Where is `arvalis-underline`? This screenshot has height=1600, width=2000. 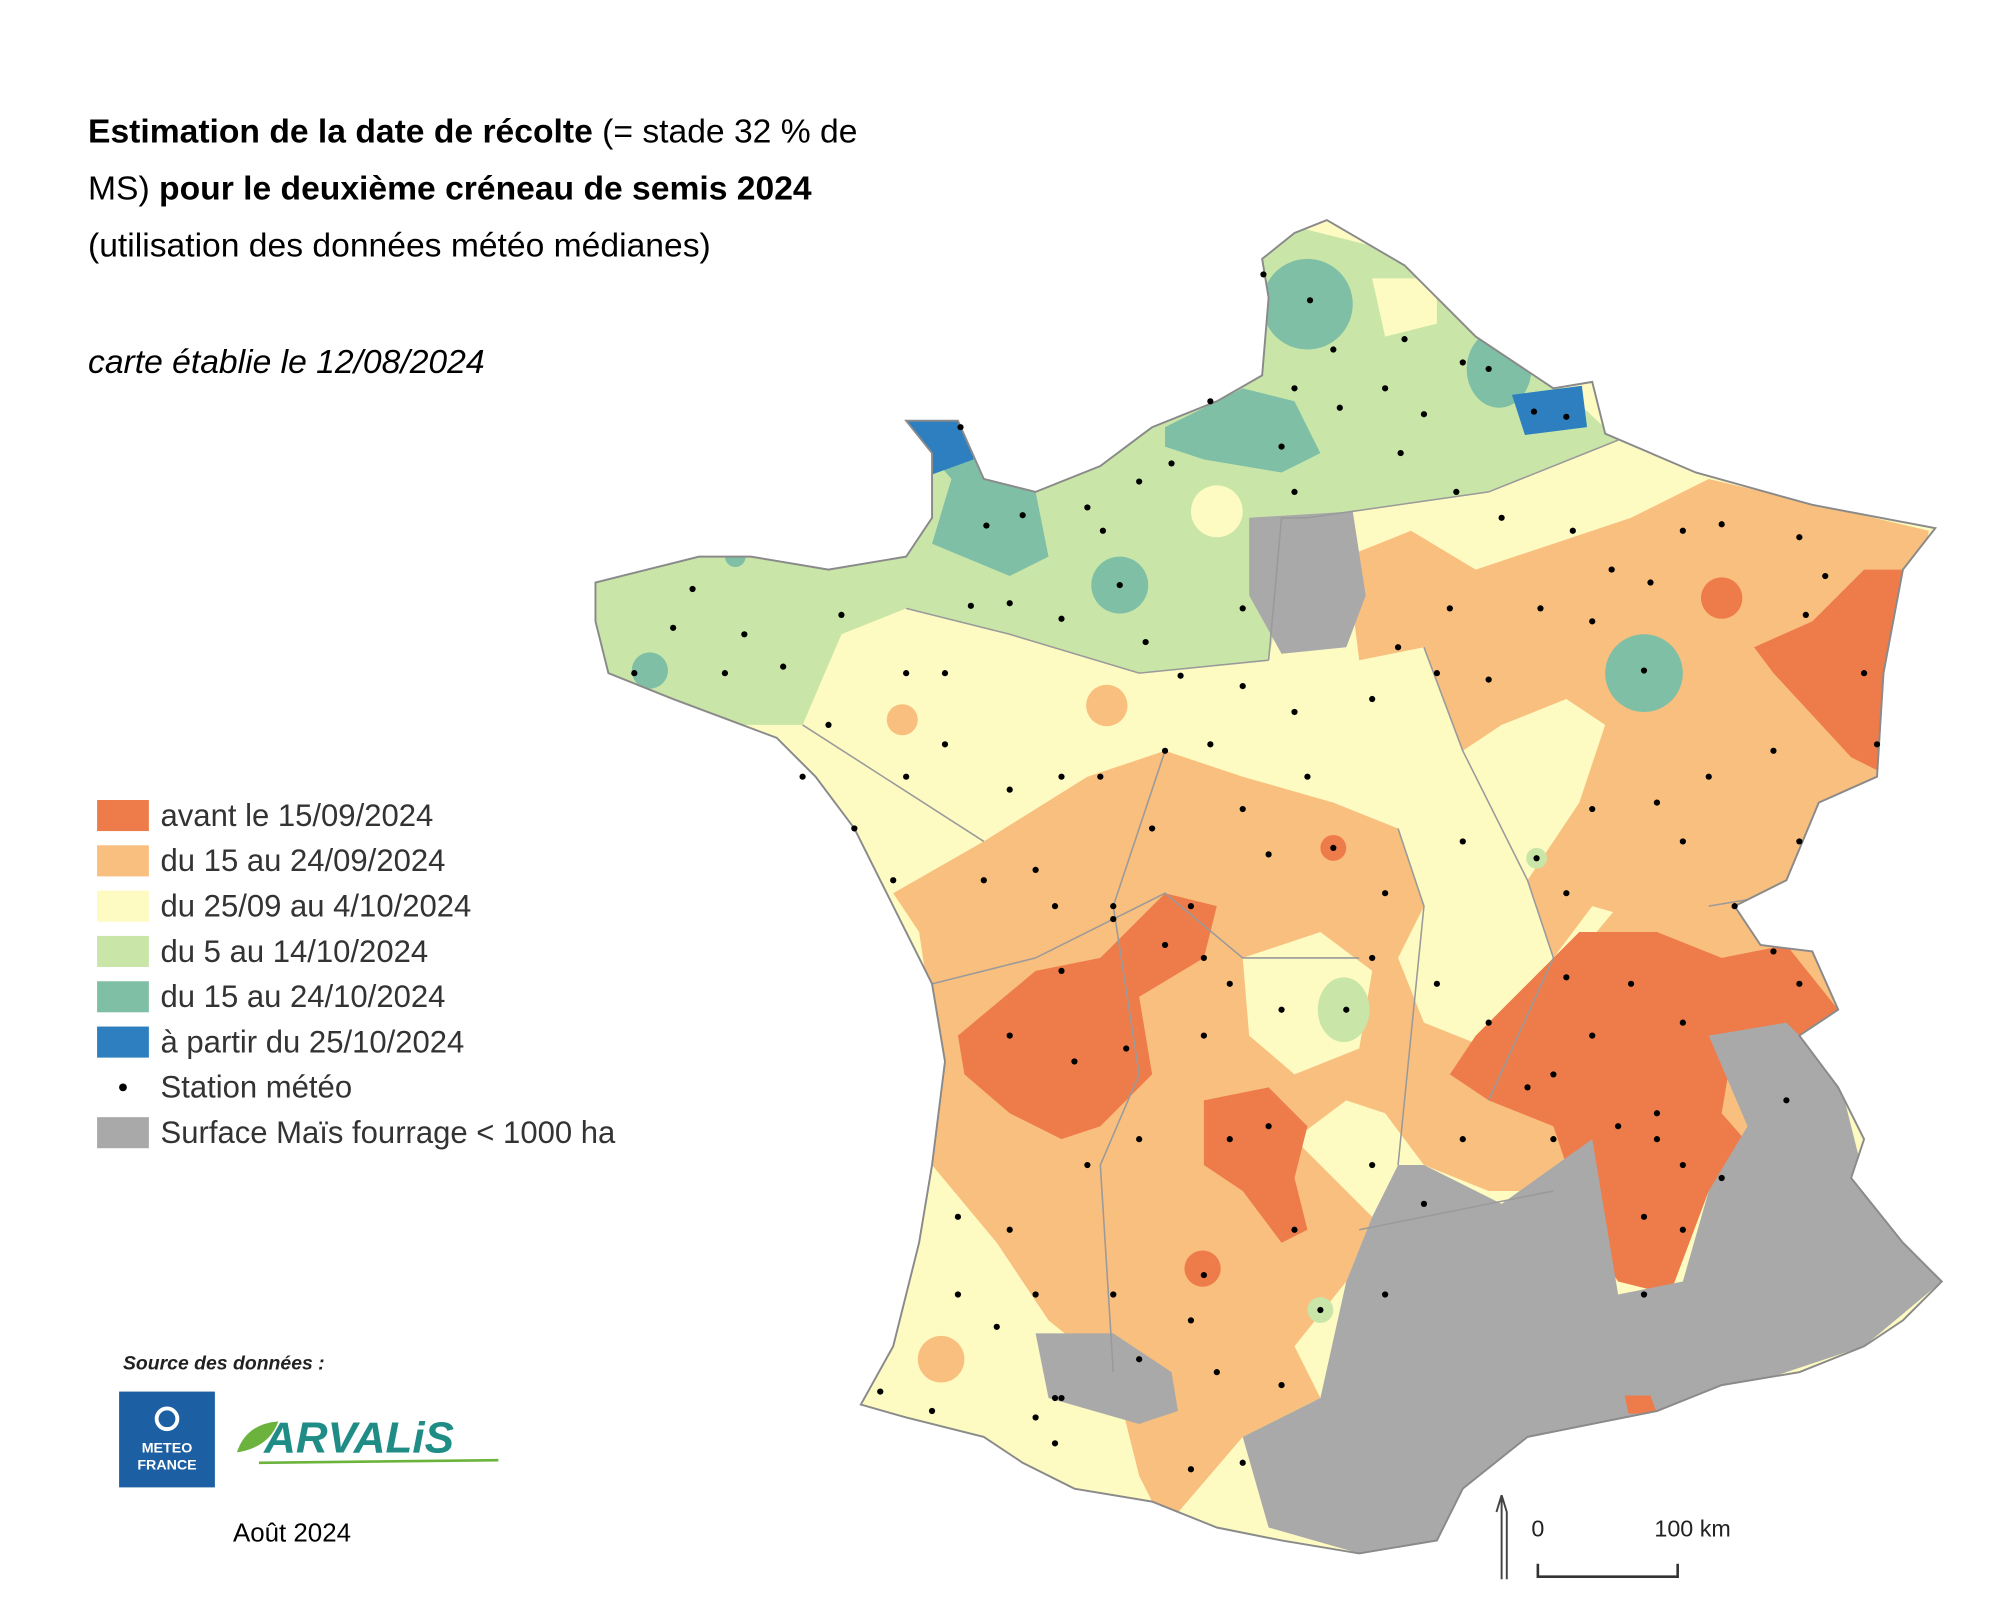 arvalis-underline is located at coordinates (378, 1461).